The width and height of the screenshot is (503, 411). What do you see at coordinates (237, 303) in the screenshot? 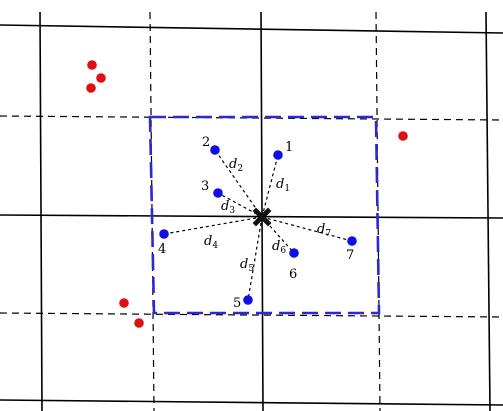
I see `neighbor-label-5: 5` at bounding box center [237, 303].